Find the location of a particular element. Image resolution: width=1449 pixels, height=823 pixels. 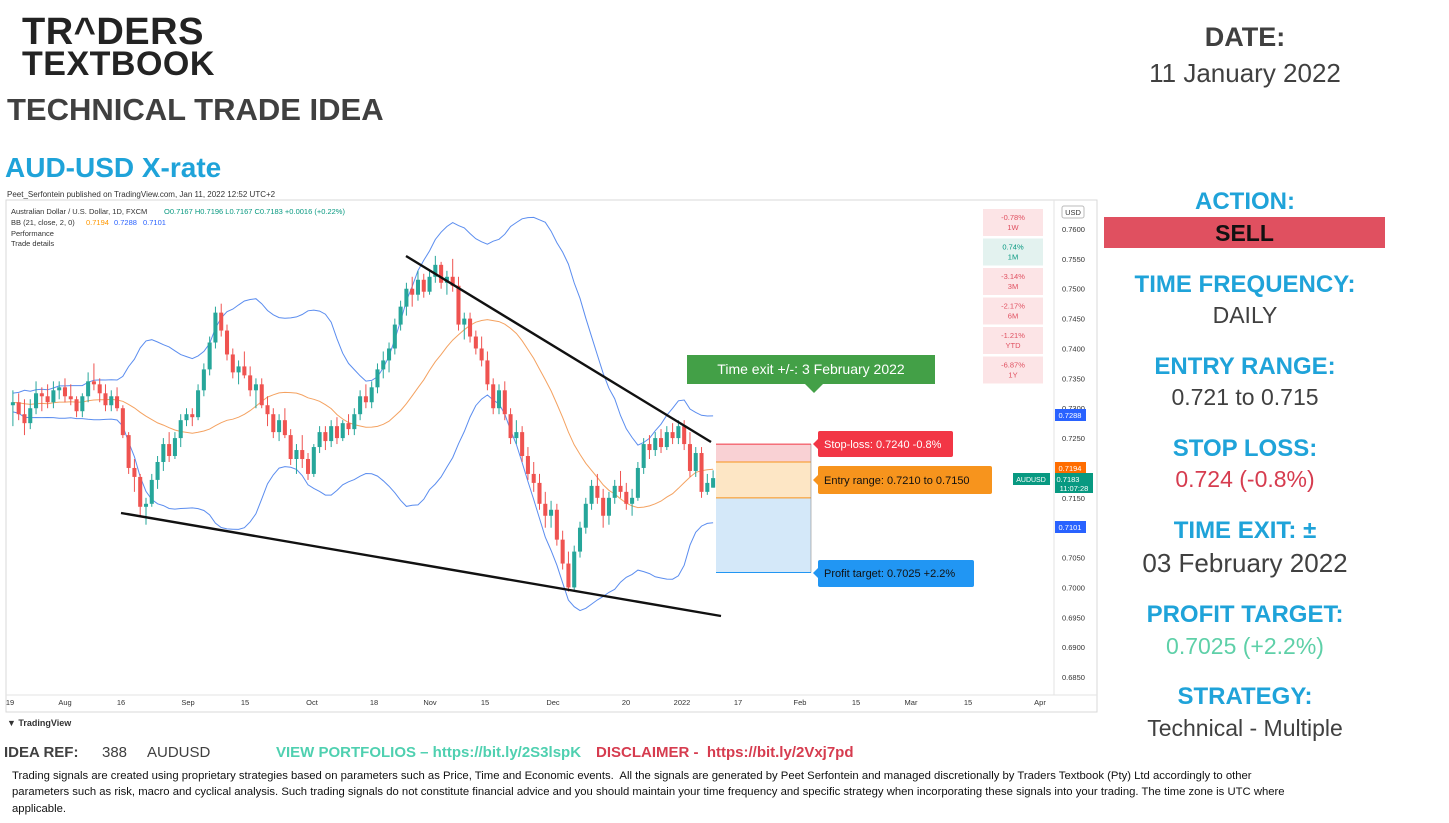

profit-zone is located at coordinates (763, 535).